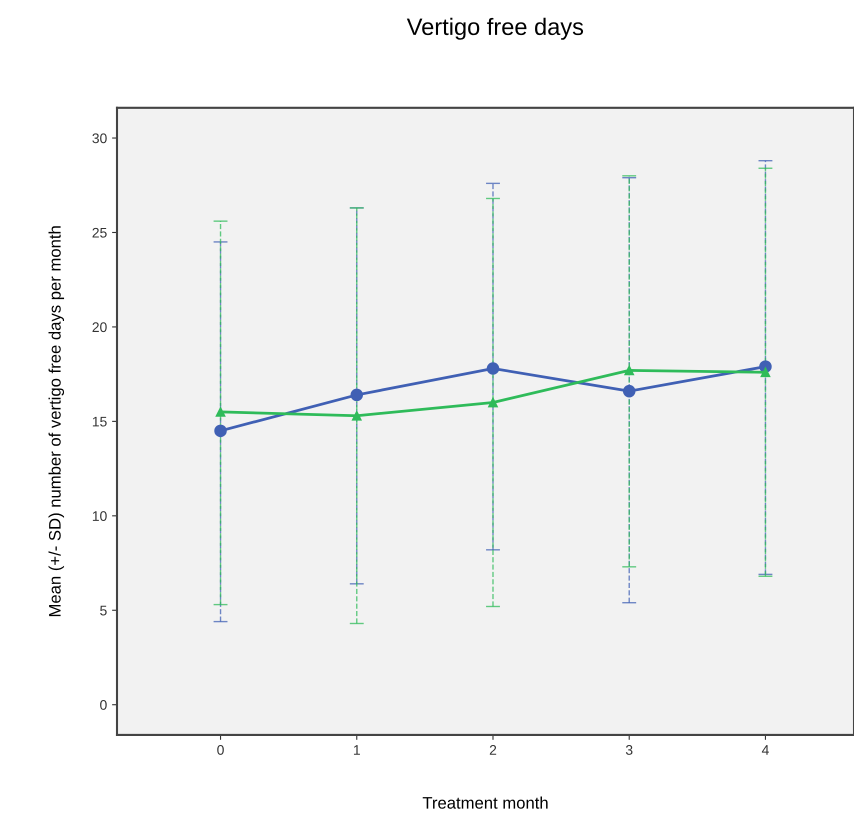 The height and width of the screenshot is (823, 854). Describe the element at coordinates (99, 233) in the screenshot. I see `y-tick-label: 25` at that location.